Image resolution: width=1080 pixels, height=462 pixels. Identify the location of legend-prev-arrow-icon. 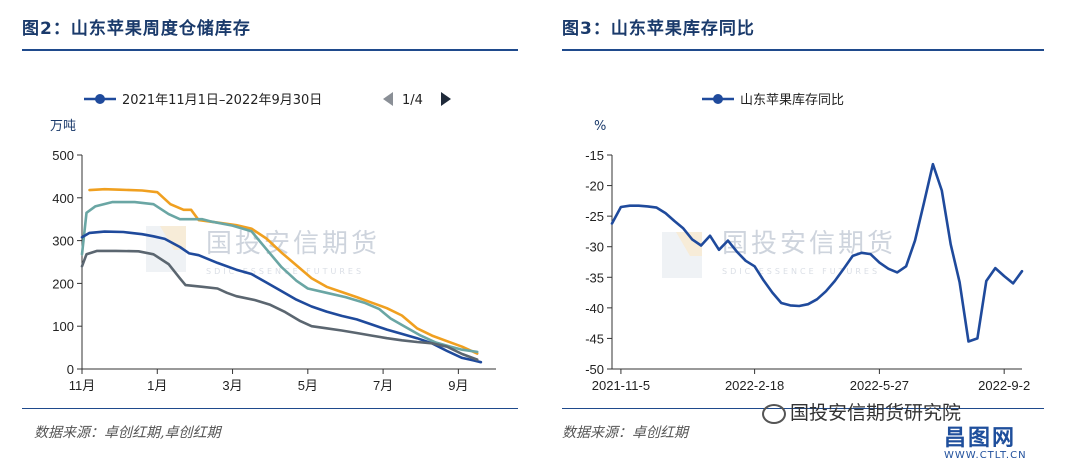
(388, 99).